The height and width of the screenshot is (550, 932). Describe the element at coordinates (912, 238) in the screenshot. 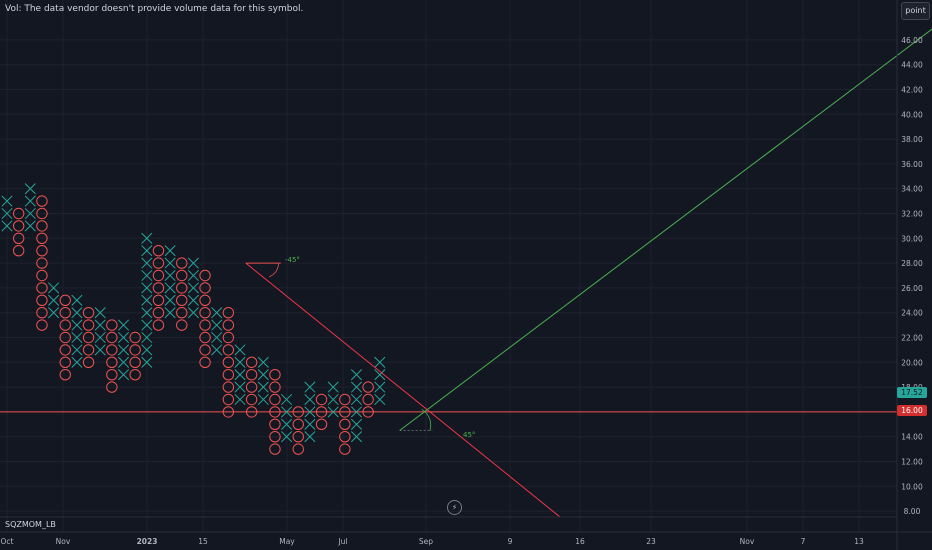

I see `y-tick-label: 30.00` at that location.